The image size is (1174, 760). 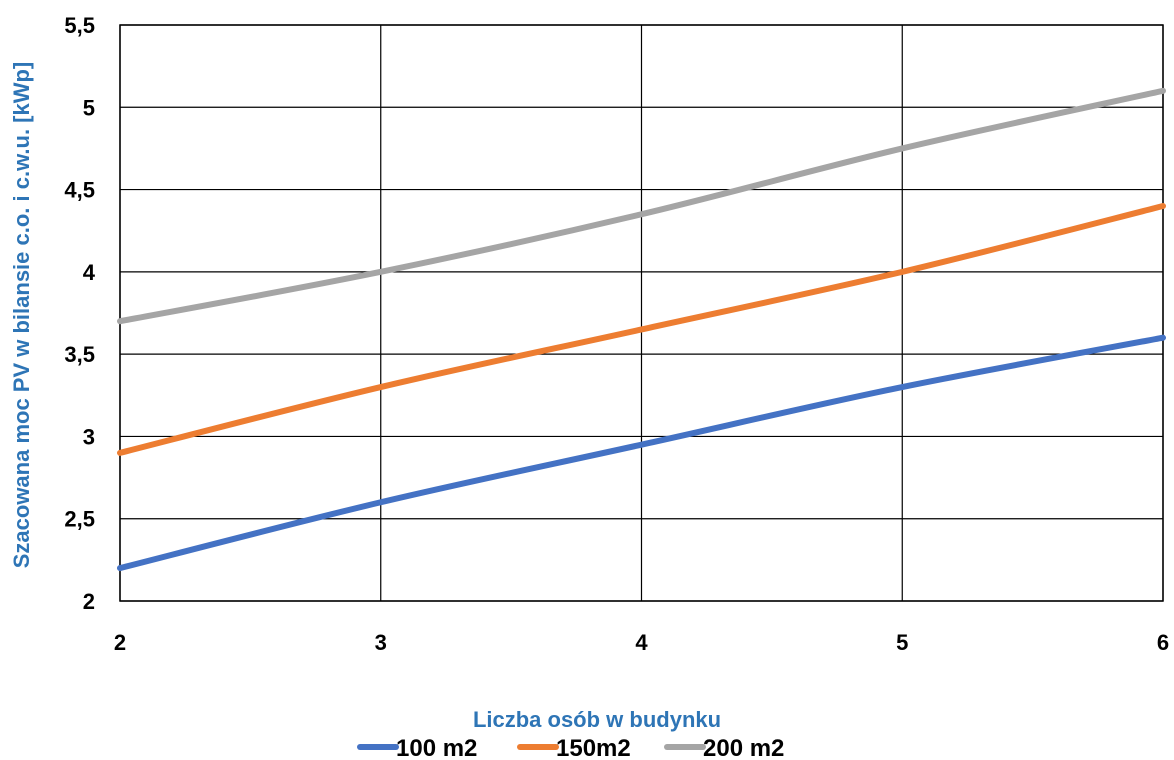 I want to click on x-tick-label: 2, so click(x=120, y=642).